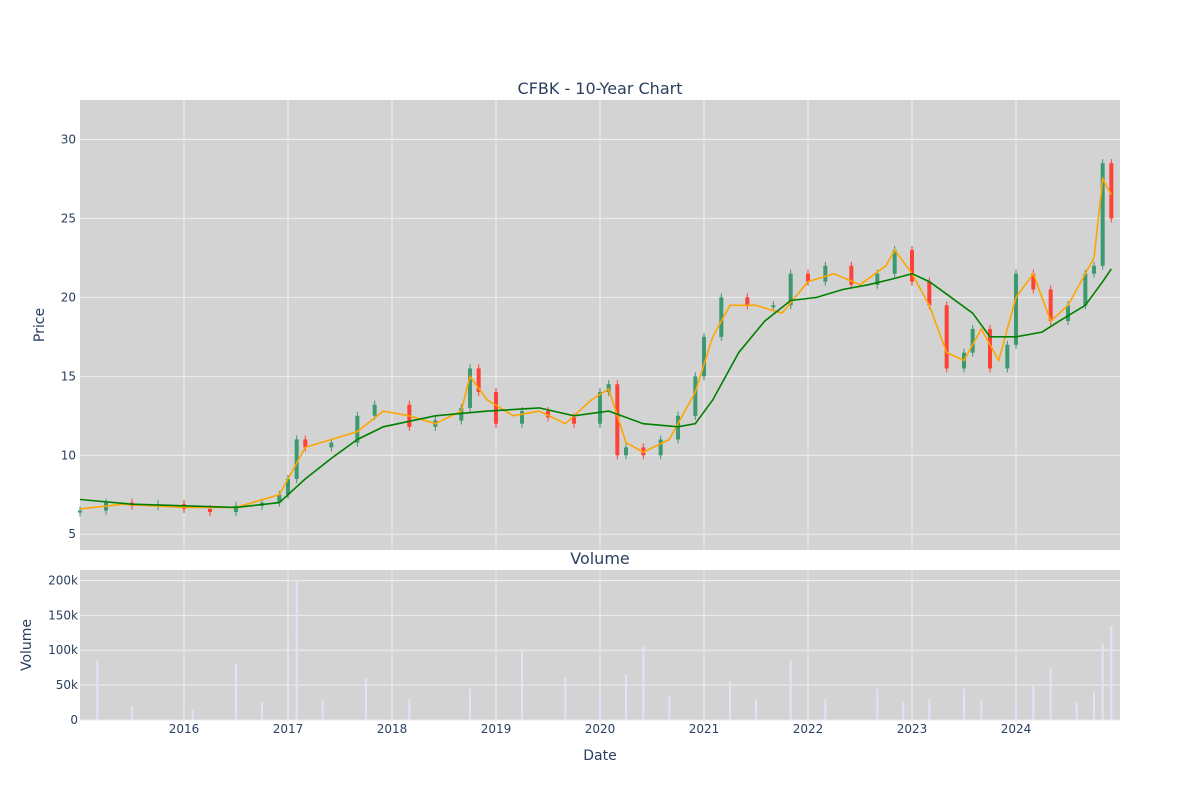 The height and width of the screenshot is (804, 1200). What do you see at coordinates (184, 729) in the screenshot?
I see `x-tick-label: 2016` at bounding box center [184, 729].